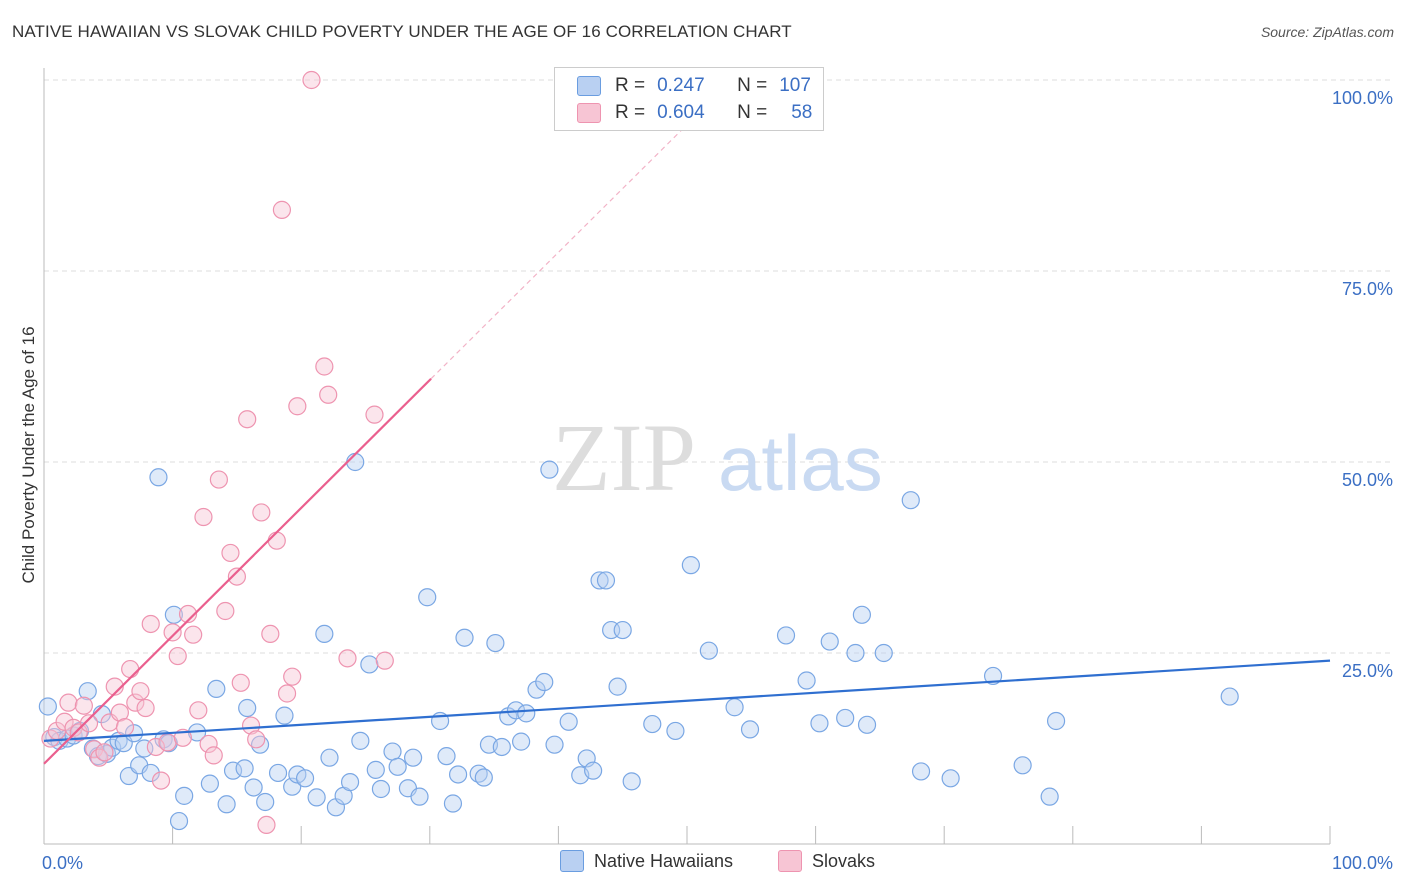 The image size is (1406, 892). Describe the element at coordinates (681, 85) in the screenshot. I see `r-value-native-hawaiians: 0.247` at that location.